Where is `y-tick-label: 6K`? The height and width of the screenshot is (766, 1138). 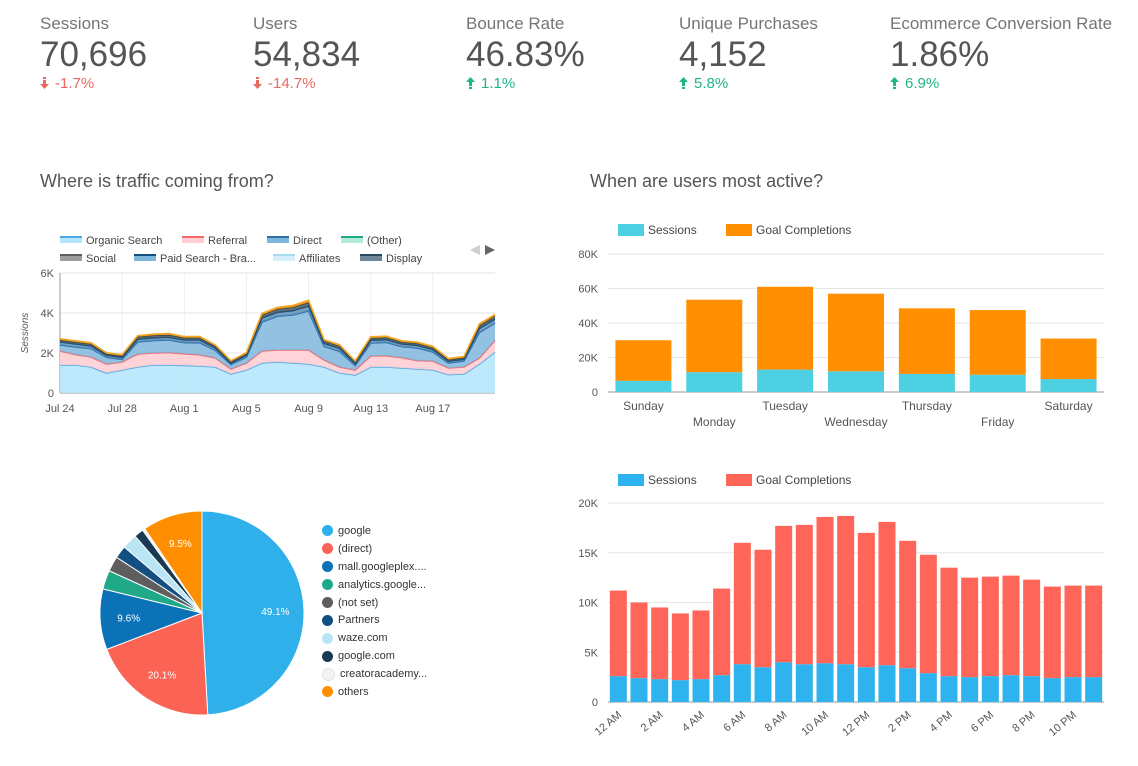 y-tick-label: 6K is located at coordinates (48, 274).